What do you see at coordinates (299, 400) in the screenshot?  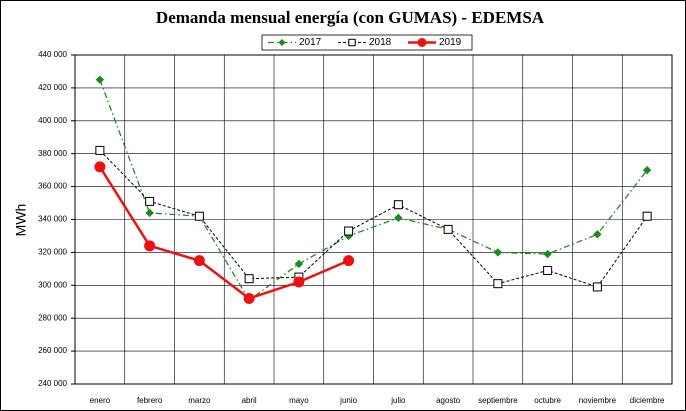 I see `x-tick-label: mayo` at bounding box center [299, 400].